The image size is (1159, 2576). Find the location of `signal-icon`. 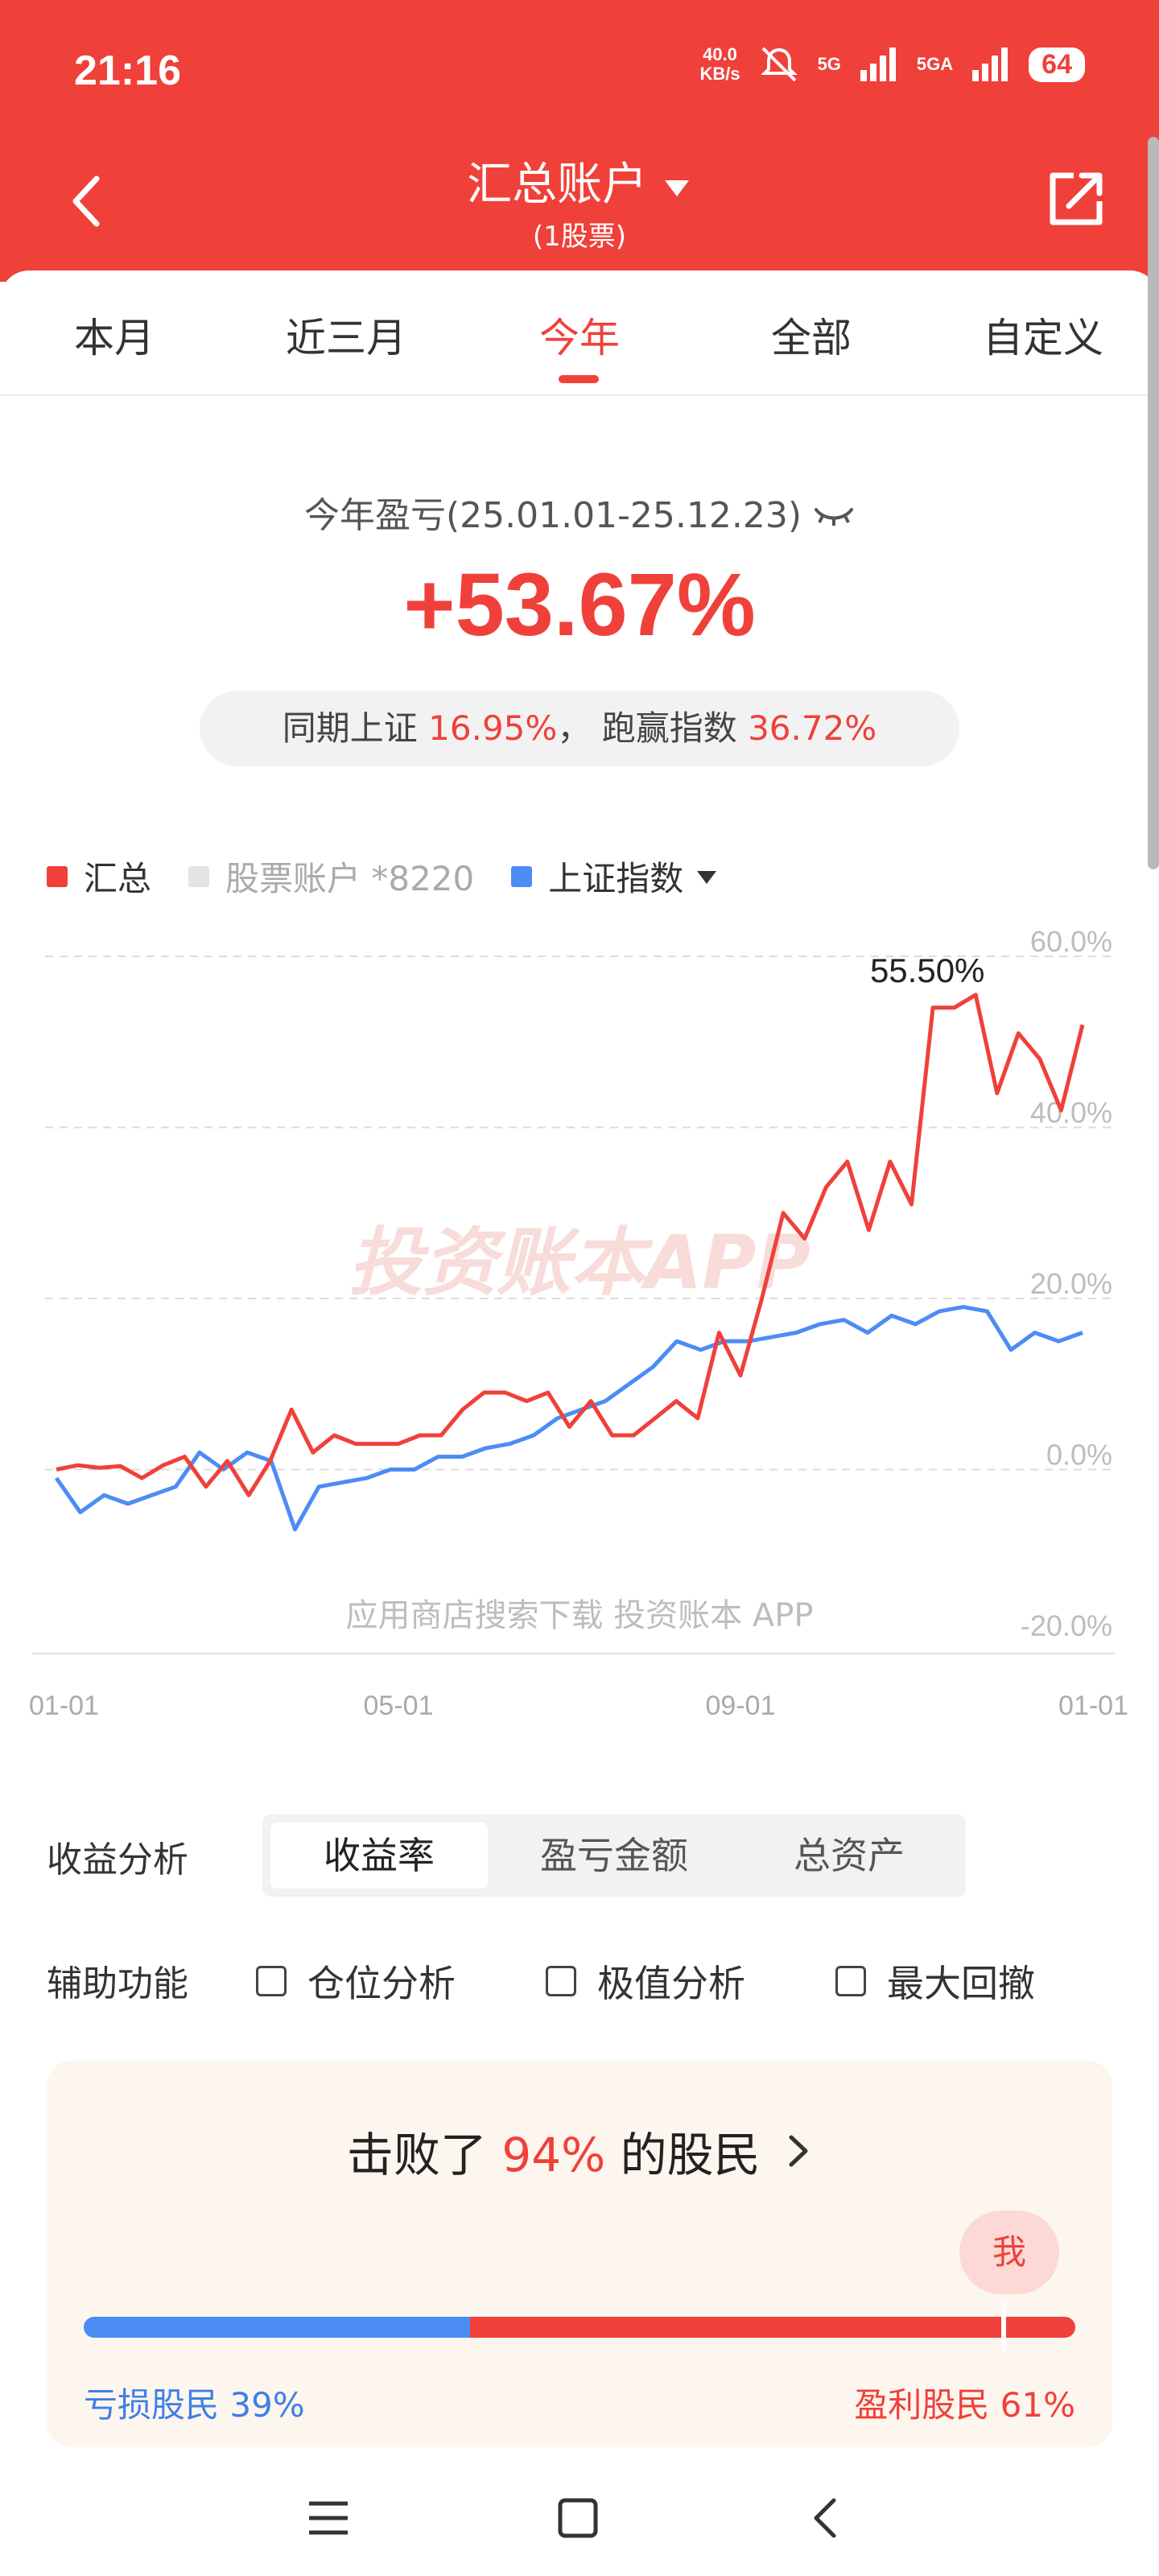

signal-icon is located at coordinates (878, 64).